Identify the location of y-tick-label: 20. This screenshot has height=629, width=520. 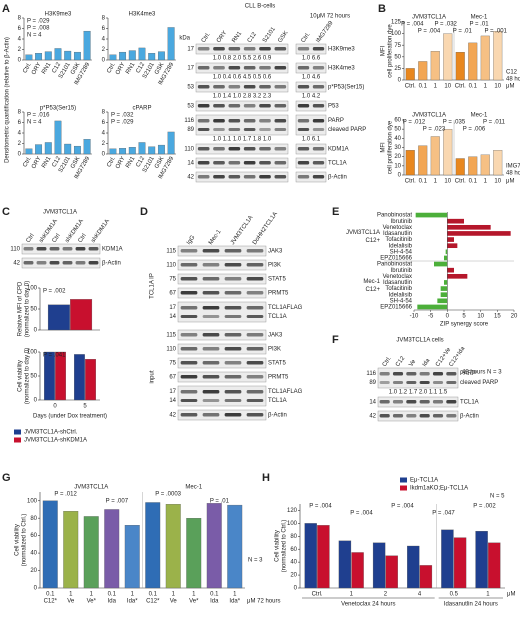
(397, 157).